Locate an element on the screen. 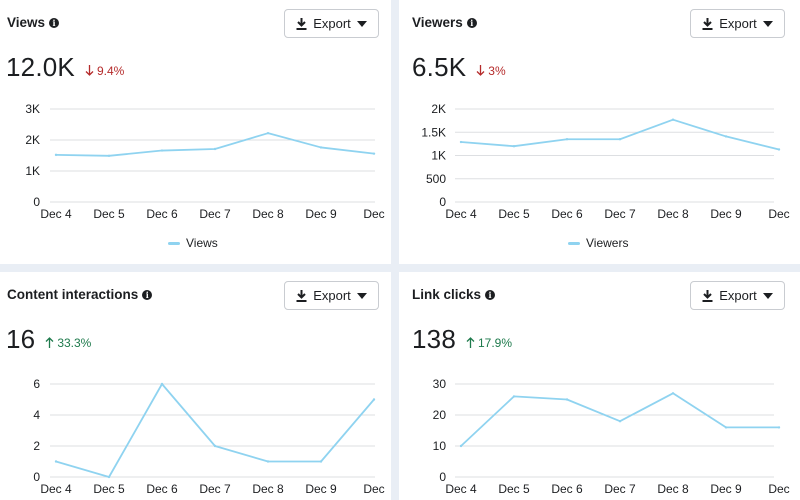 The image size is (800, 500). metric: 138 17.9% is located at coordinates (462, 339).